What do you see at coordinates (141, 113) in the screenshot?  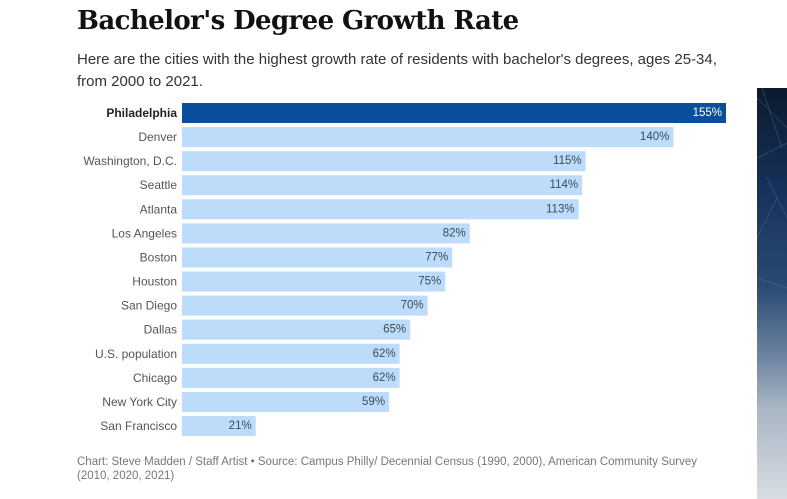 I see `category-label: Philadelphia` at bounding box center [141, 113].